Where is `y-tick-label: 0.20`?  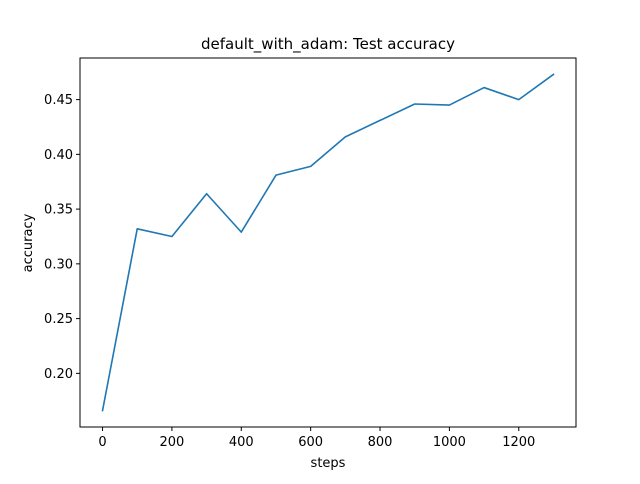
y-tick-label: 0.20 is located at coordinates (58, 374).